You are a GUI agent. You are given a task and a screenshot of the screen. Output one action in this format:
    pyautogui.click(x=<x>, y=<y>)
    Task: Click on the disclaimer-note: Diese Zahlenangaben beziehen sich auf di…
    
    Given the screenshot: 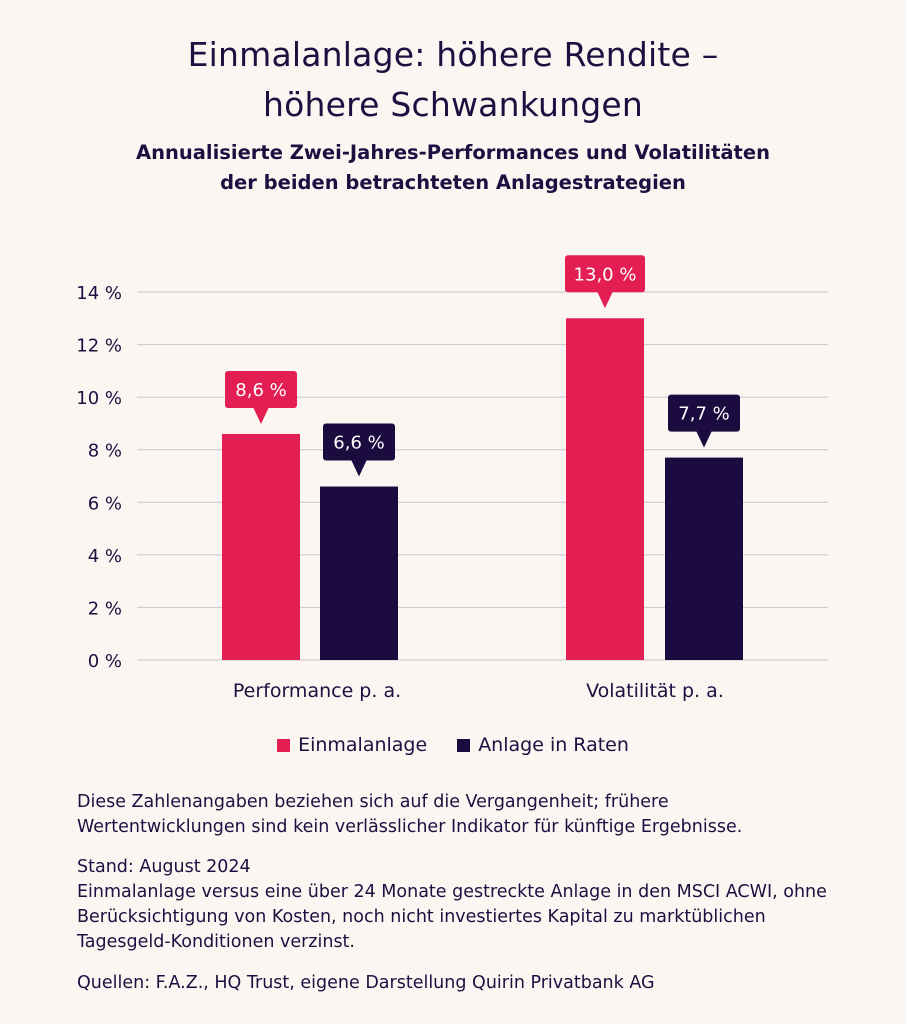 What is the action you would take?
    pyautogui.click(x=457, y=815)
    